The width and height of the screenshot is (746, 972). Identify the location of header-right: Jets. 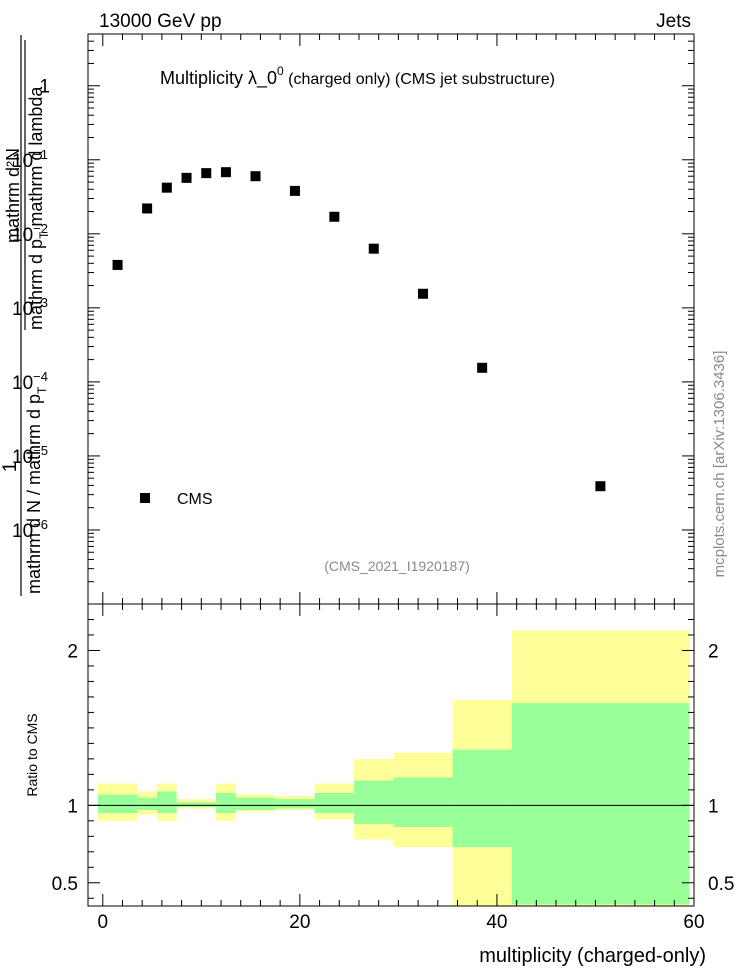
(673, 21).